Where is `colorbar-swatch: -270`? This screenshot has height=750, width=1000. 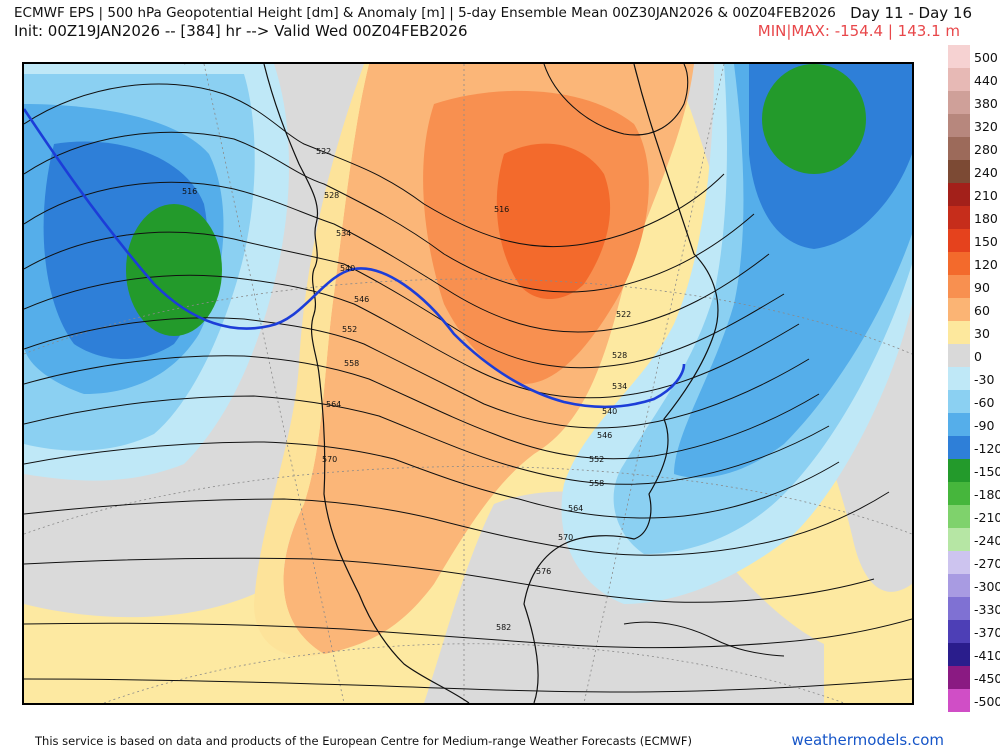
colorbar-swatch: -270 is located at coordinates (974, 562).